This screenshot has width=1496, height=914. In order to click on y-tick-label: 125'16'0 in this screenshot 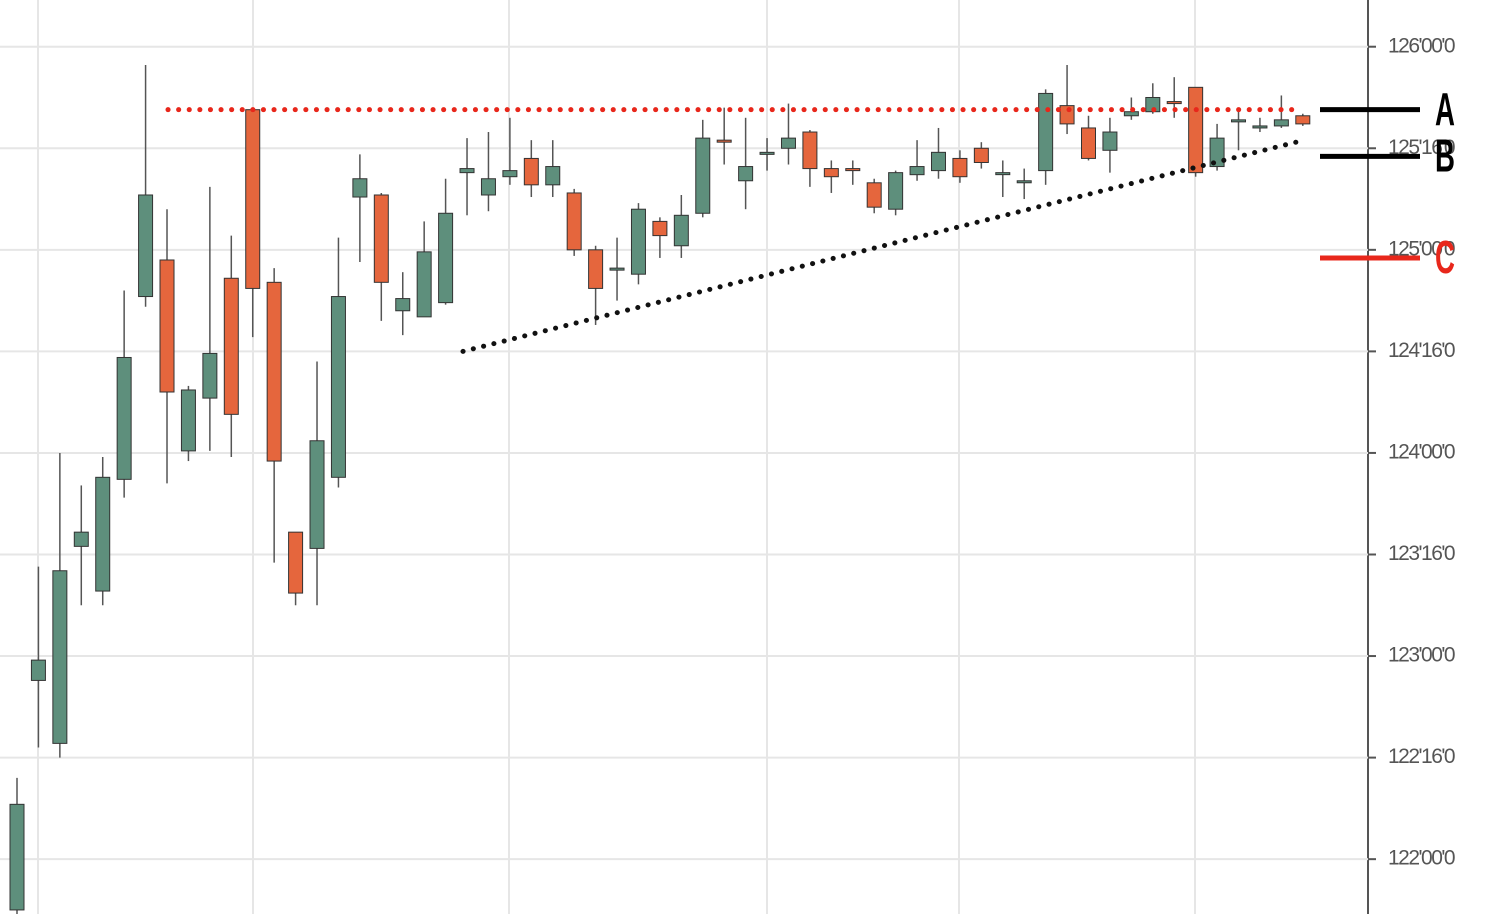, I will do `click(1421, 147)`.